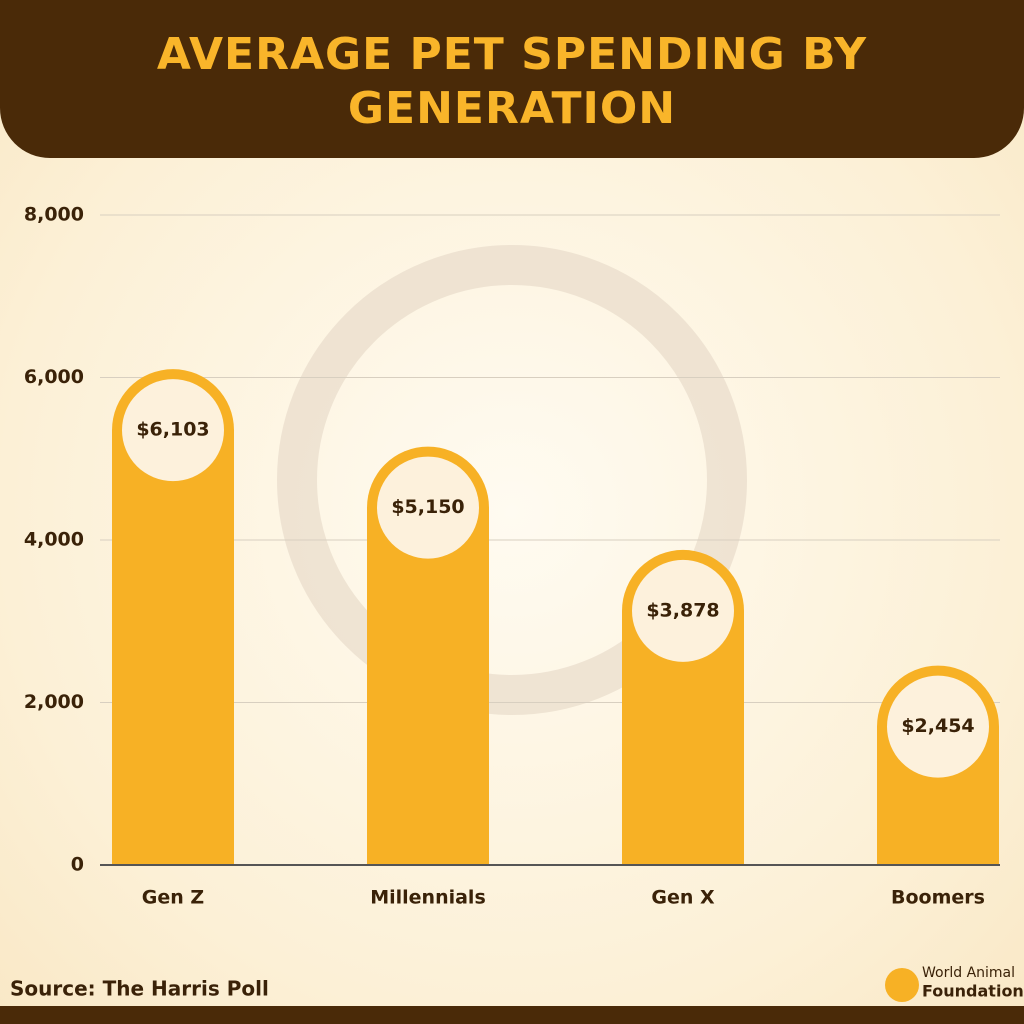  What do you see at coordinates (683, 898) in the screenshot?
I see `x-tick-label: Gen X` at bounding box center [683, 898].